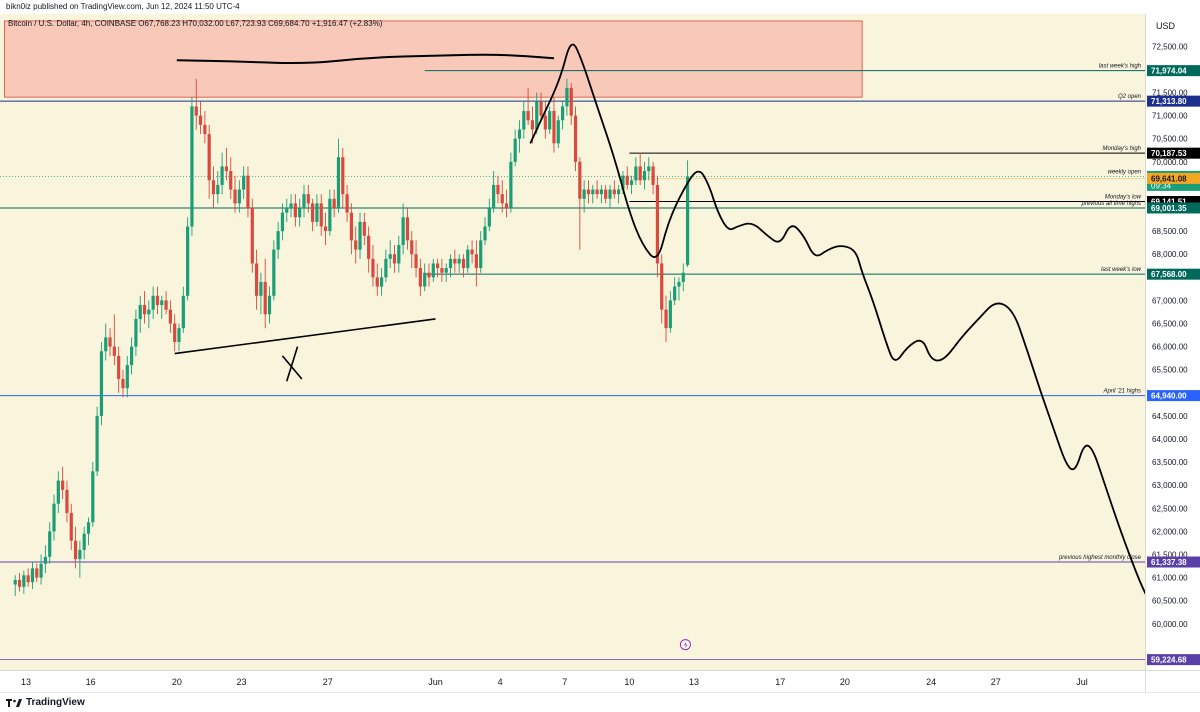  I want to click on time-axis: 13 16 20 23 27 Jun 4 7 10 13 17 20 24 27 Jul, so click(572, 681).